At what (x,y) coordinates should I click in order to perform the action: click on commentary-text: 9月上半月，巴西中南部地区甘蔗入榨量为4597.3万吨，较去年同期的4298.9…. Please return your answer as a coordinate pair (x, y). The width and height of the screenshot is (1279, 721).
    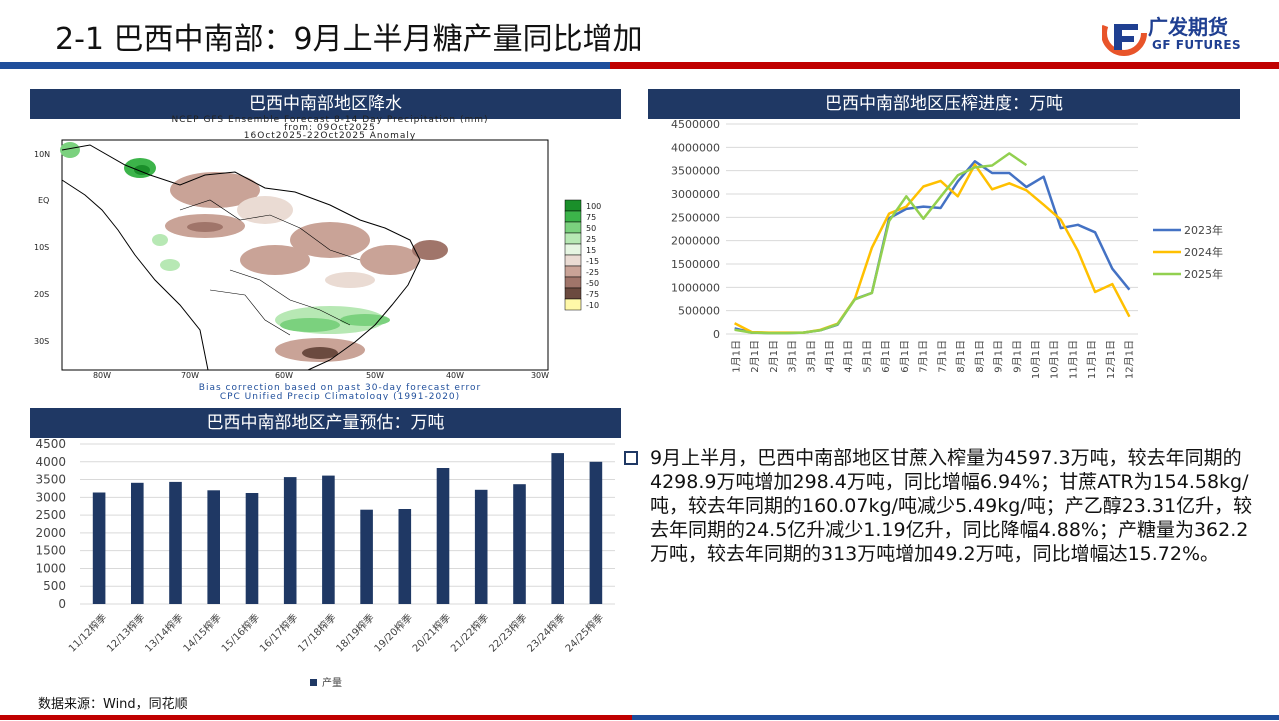
    Looking at the image, I should click on (951, 506).